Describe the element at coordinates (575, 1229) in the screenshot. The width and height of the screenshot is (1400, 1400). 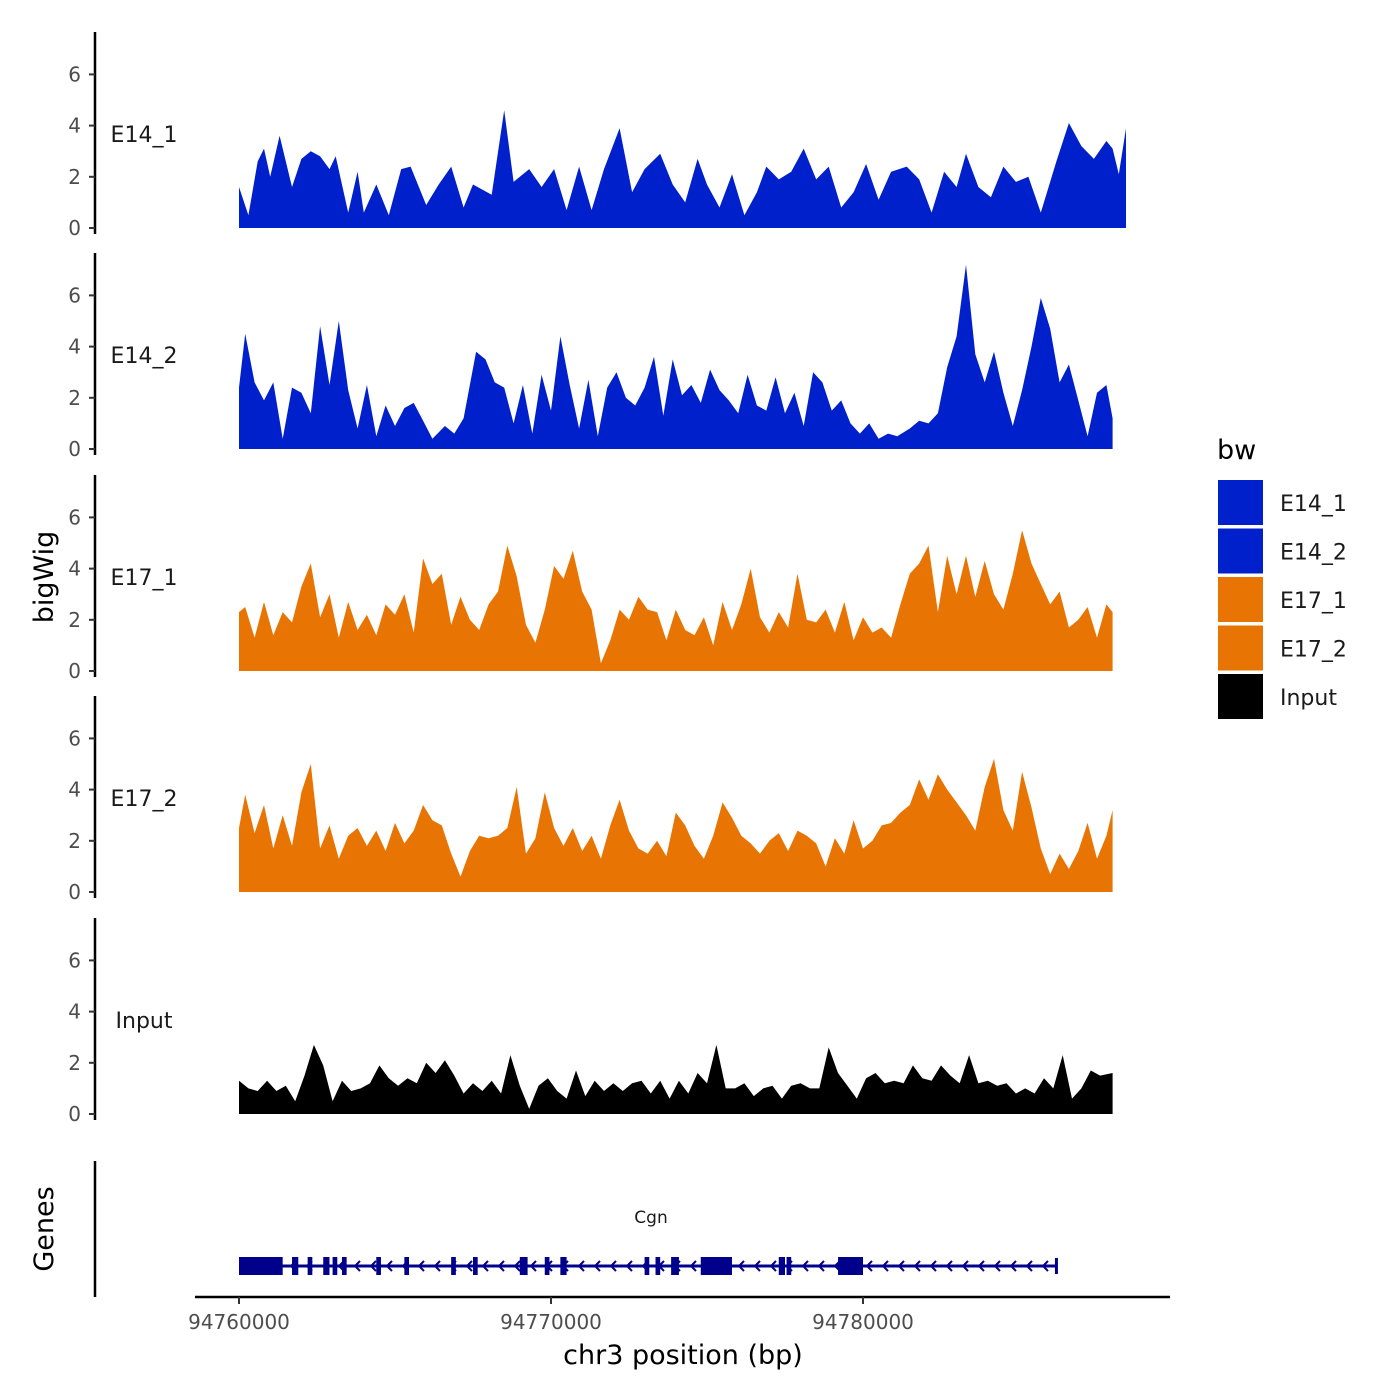
I see `gene-track-panel: Cgn` at that location.